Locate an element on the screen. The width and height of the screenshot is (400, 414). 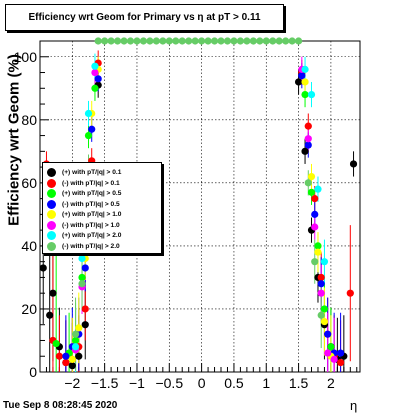
legend-entry: (+) with pT/|q| > 0.5 is located at coordinates (84, 193).